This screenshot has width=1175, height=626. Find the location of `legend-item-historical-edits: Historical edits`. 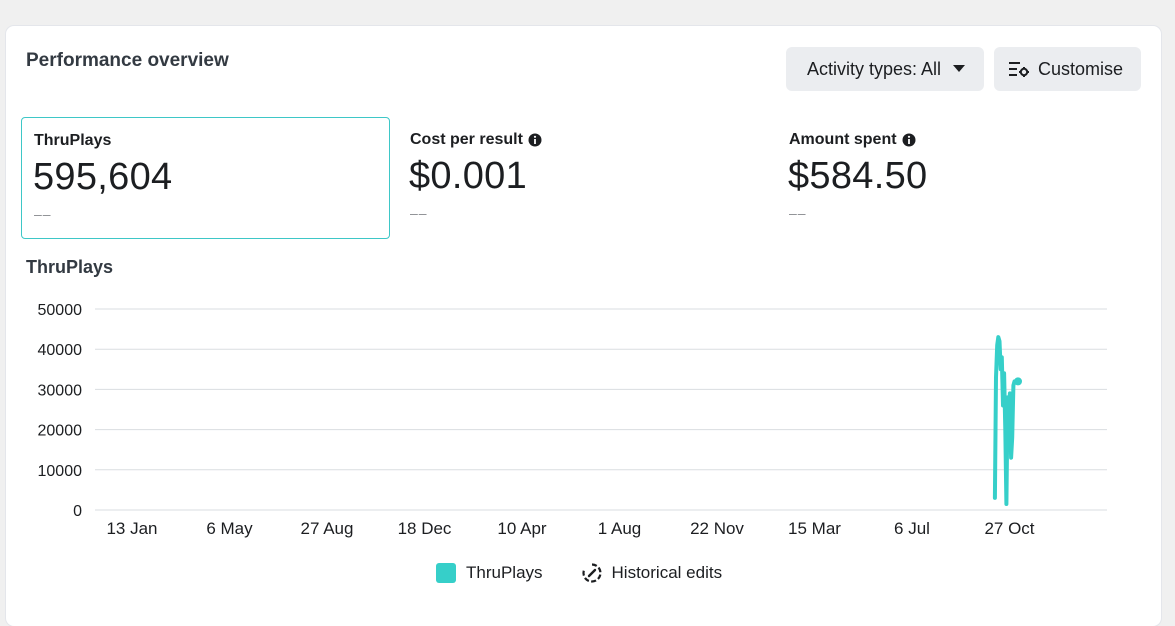

legend-item-historical-edits: Historical edits is located at coordinates (652, 573).